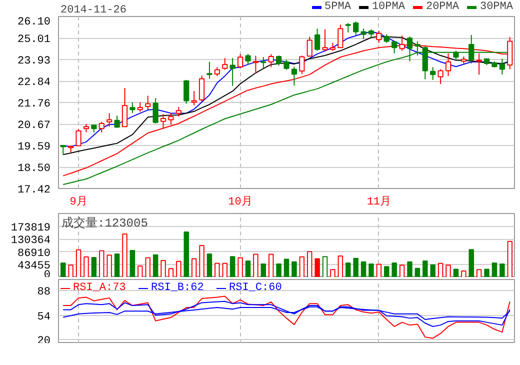 The width and height of the screenshot is (520, 365). What do you see at coordinates (34, 126) in the screenshot?
I see `y-tick-label: 20.67` at bounding box center [34, 126].